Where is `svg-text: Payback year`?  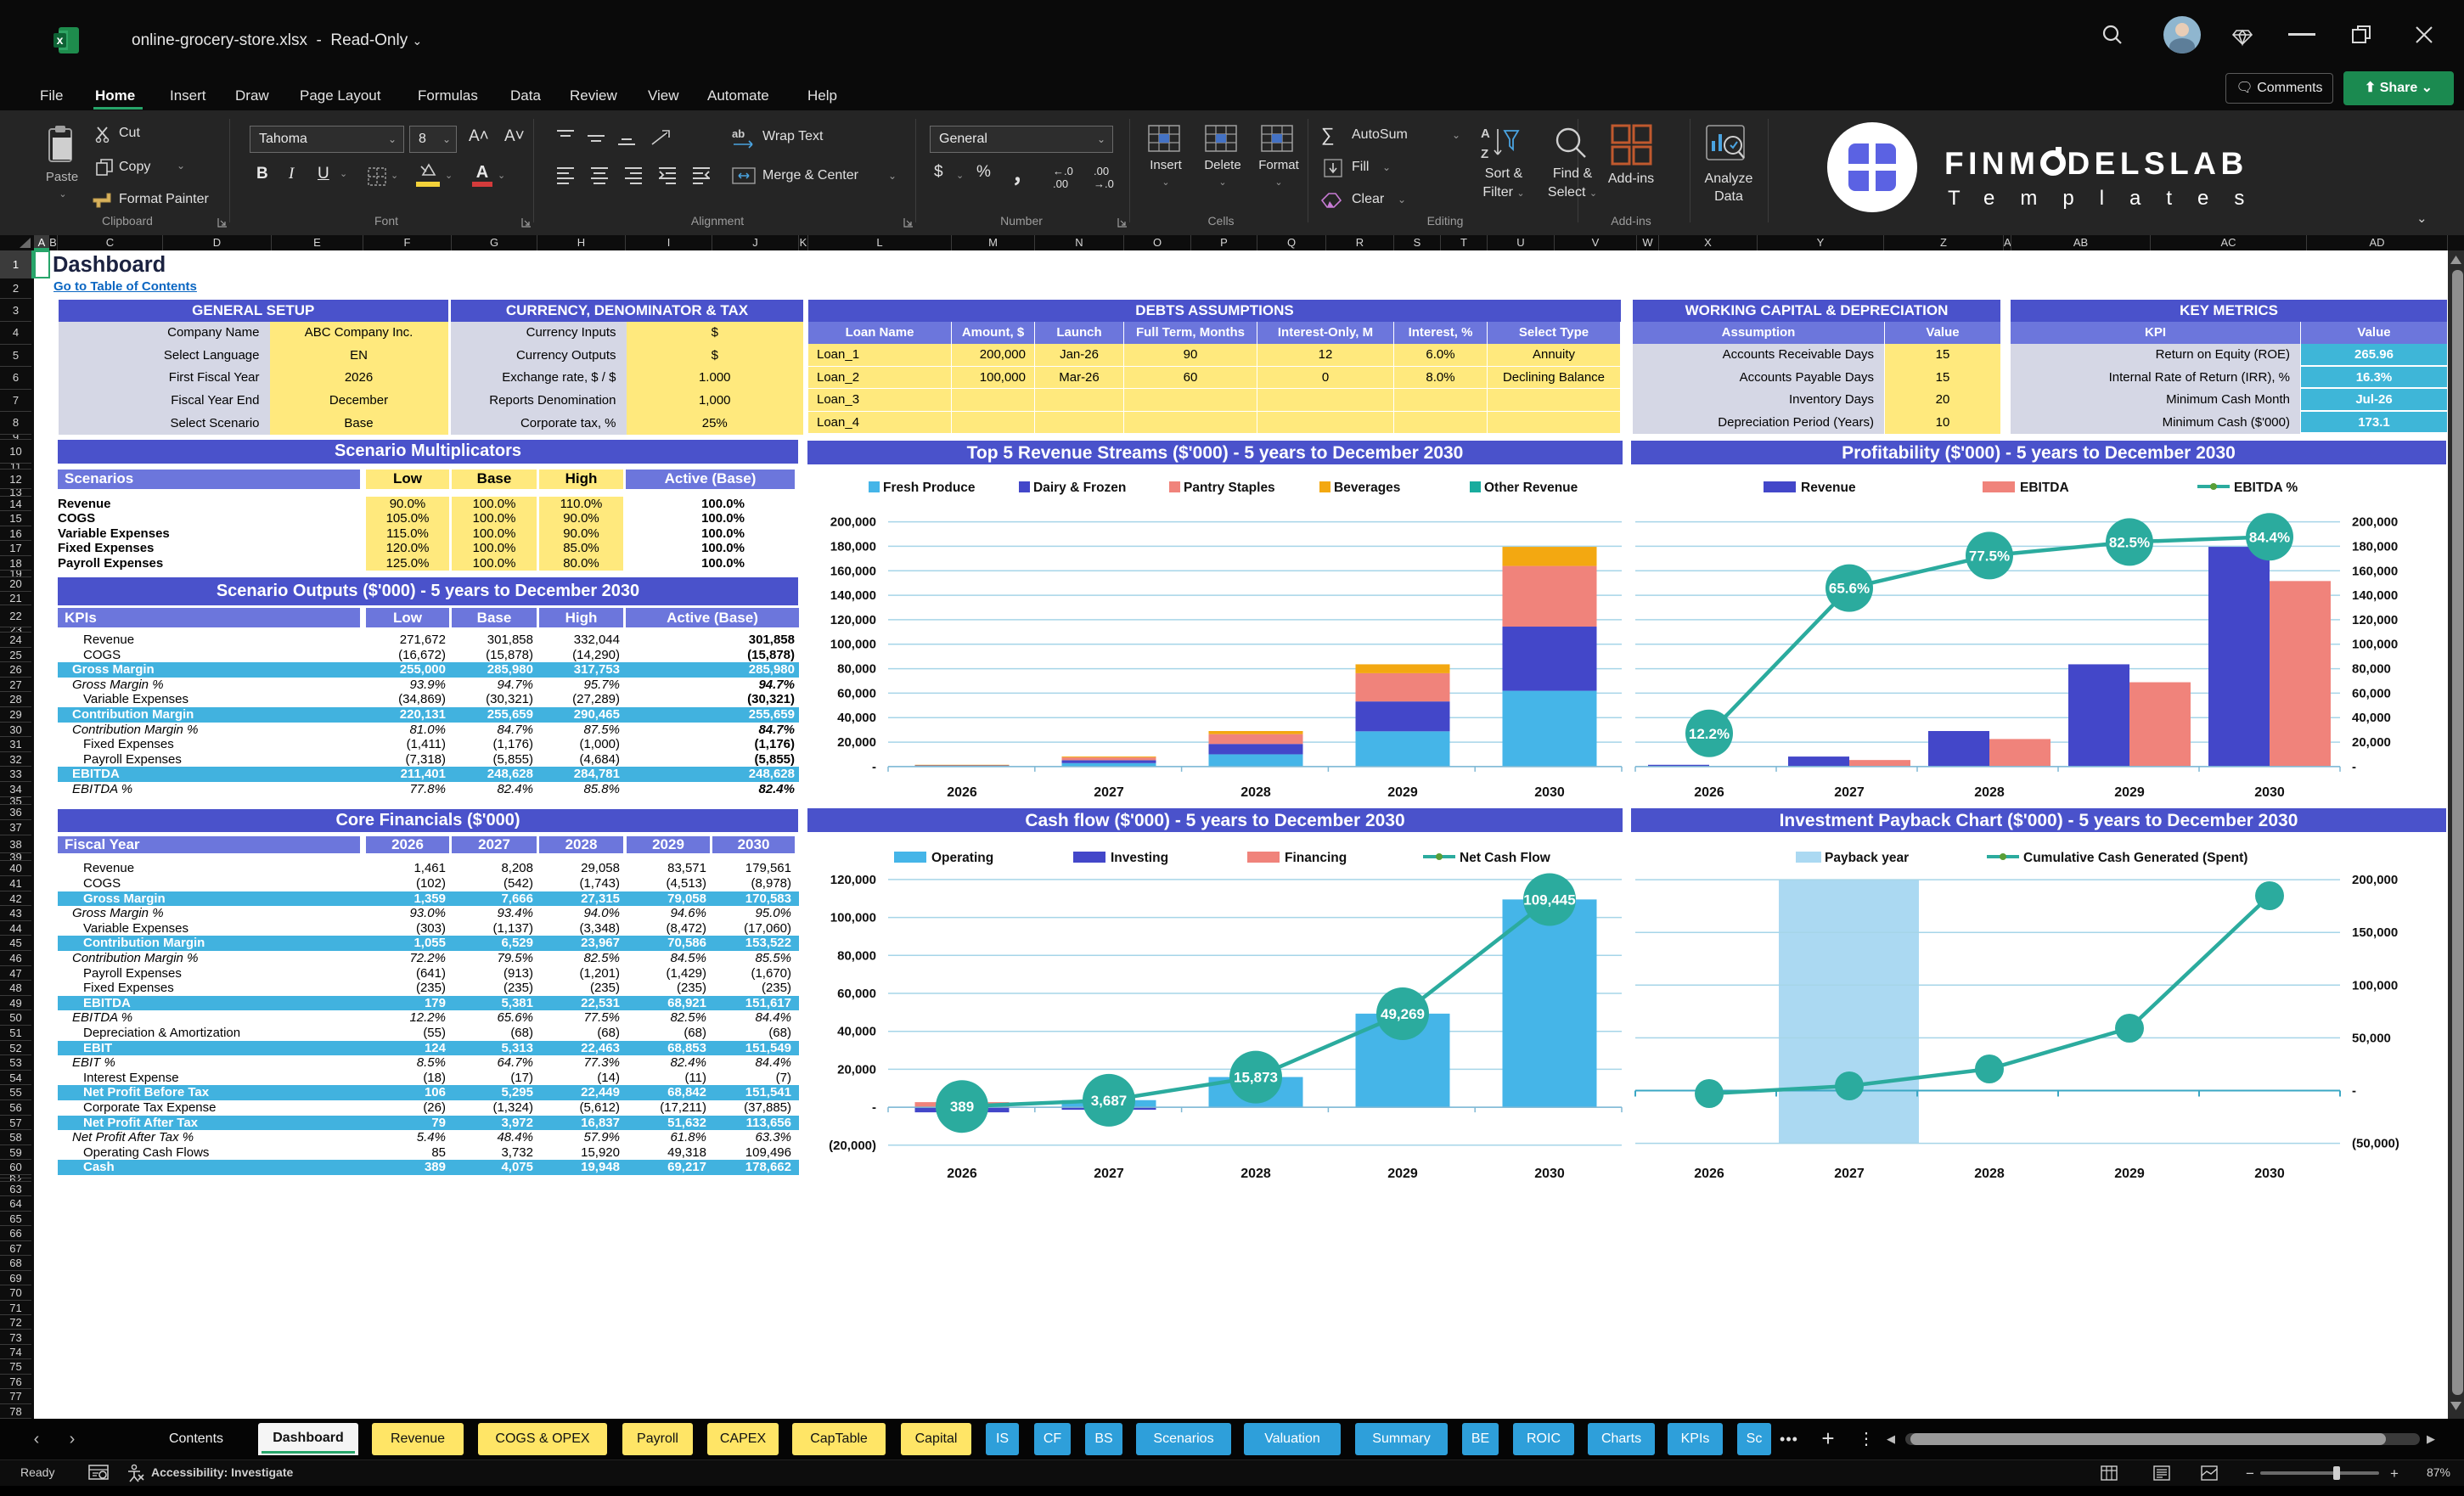 svg-text: Payback year is located at coordinates (1867, 858).